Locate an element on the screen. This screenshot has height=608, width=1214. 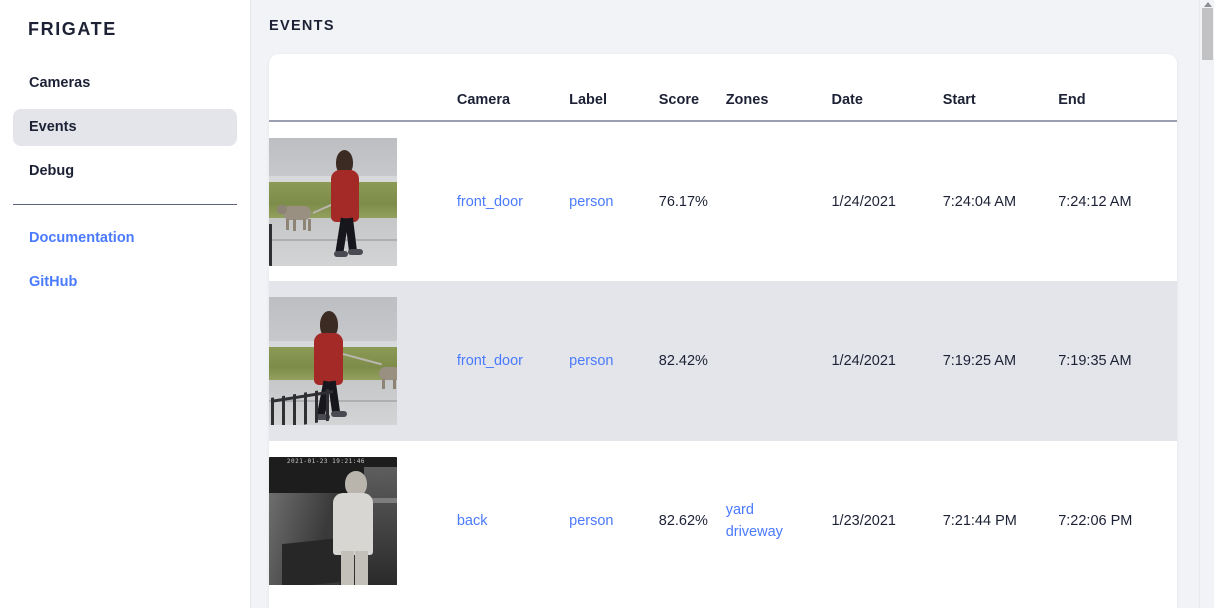
event-zone-link: driveway is located at coordinates (754, 532).